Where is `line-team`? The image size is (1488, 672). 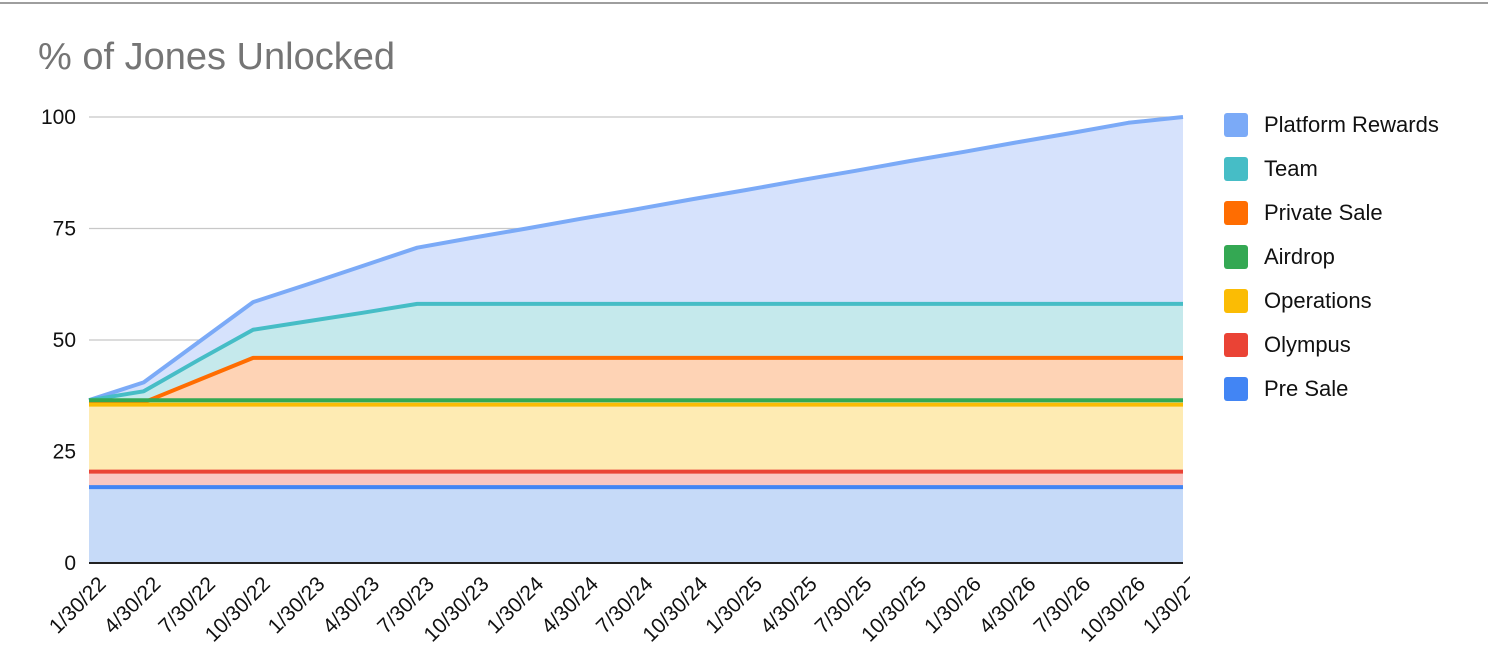 line-team is located at coordinates (635, 352).